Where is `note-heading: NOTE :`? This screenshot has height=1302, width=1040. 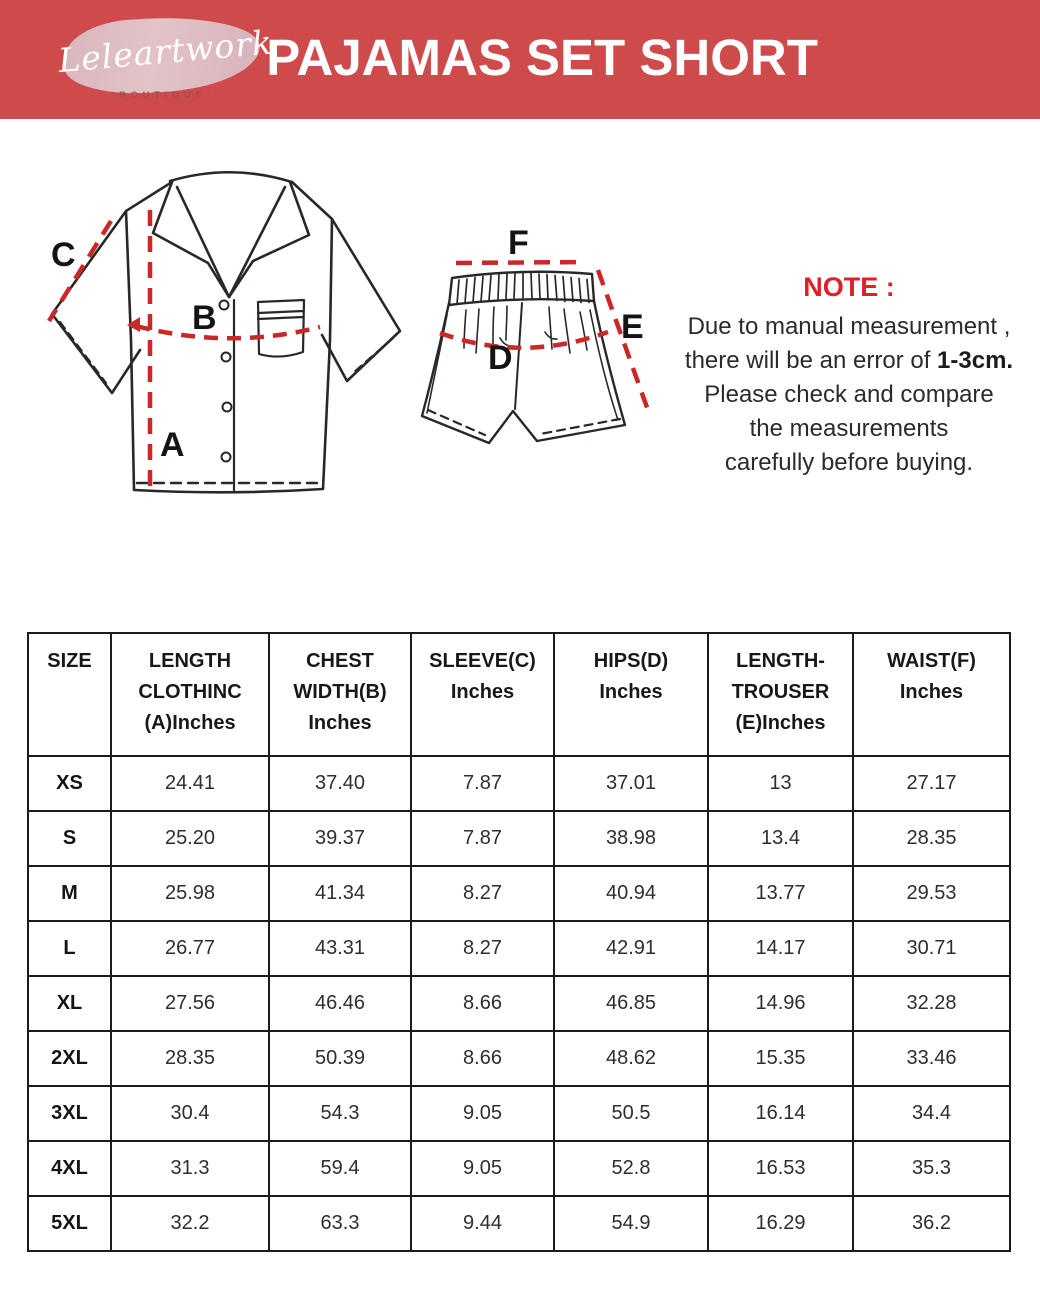 note-heading: NOTE : is located at coordinates (849, 287).